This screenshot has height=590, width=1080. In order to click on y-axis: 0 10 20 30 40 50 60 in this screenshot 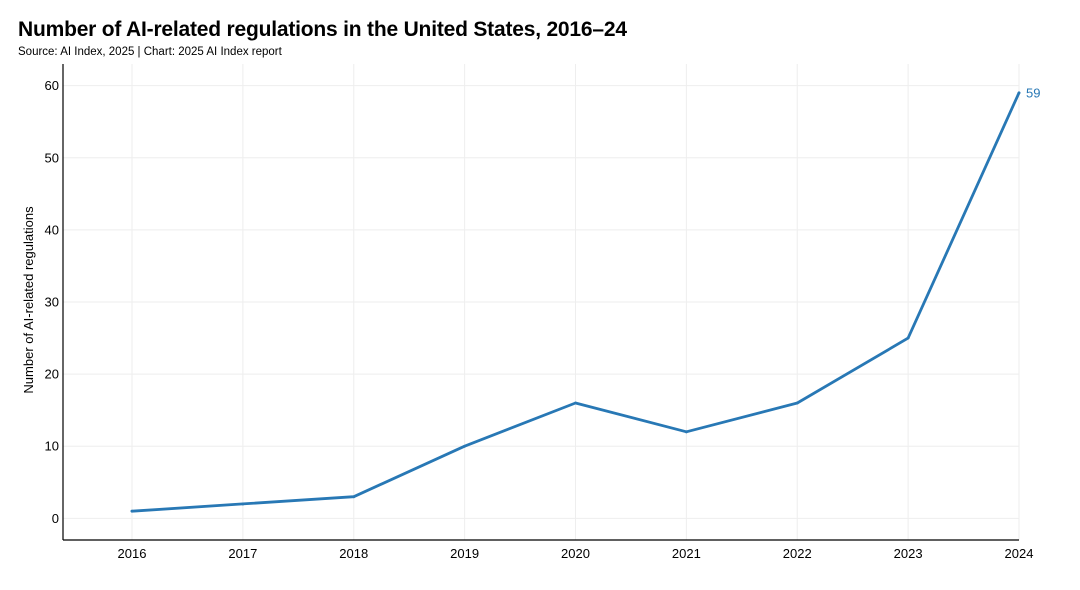, I will do `click(54, 302)`.